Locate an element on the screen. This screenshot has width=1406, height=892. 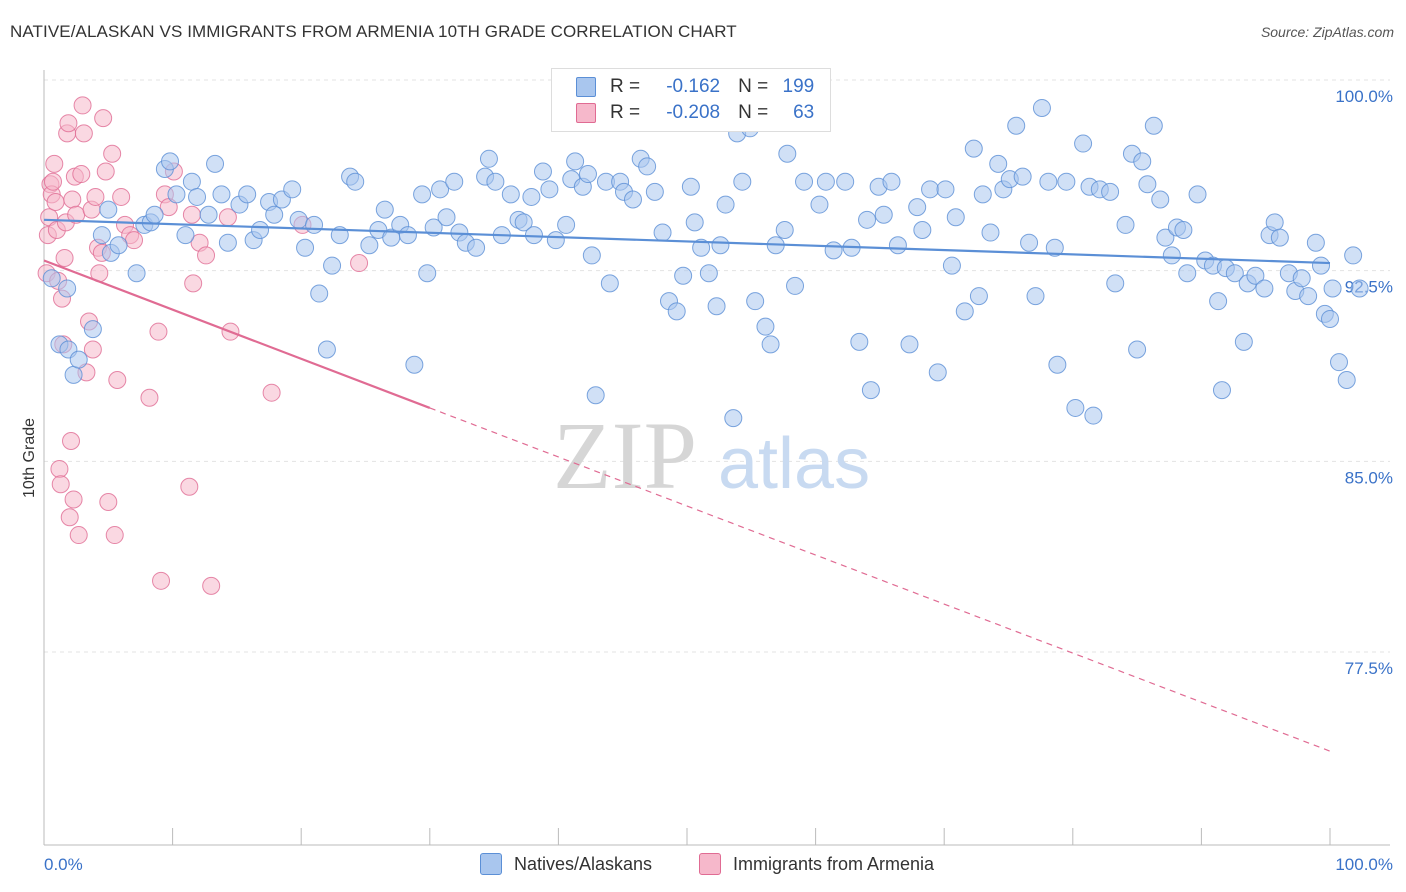
y-tick-label: 100.0% is located at coordinates (1364, 96).